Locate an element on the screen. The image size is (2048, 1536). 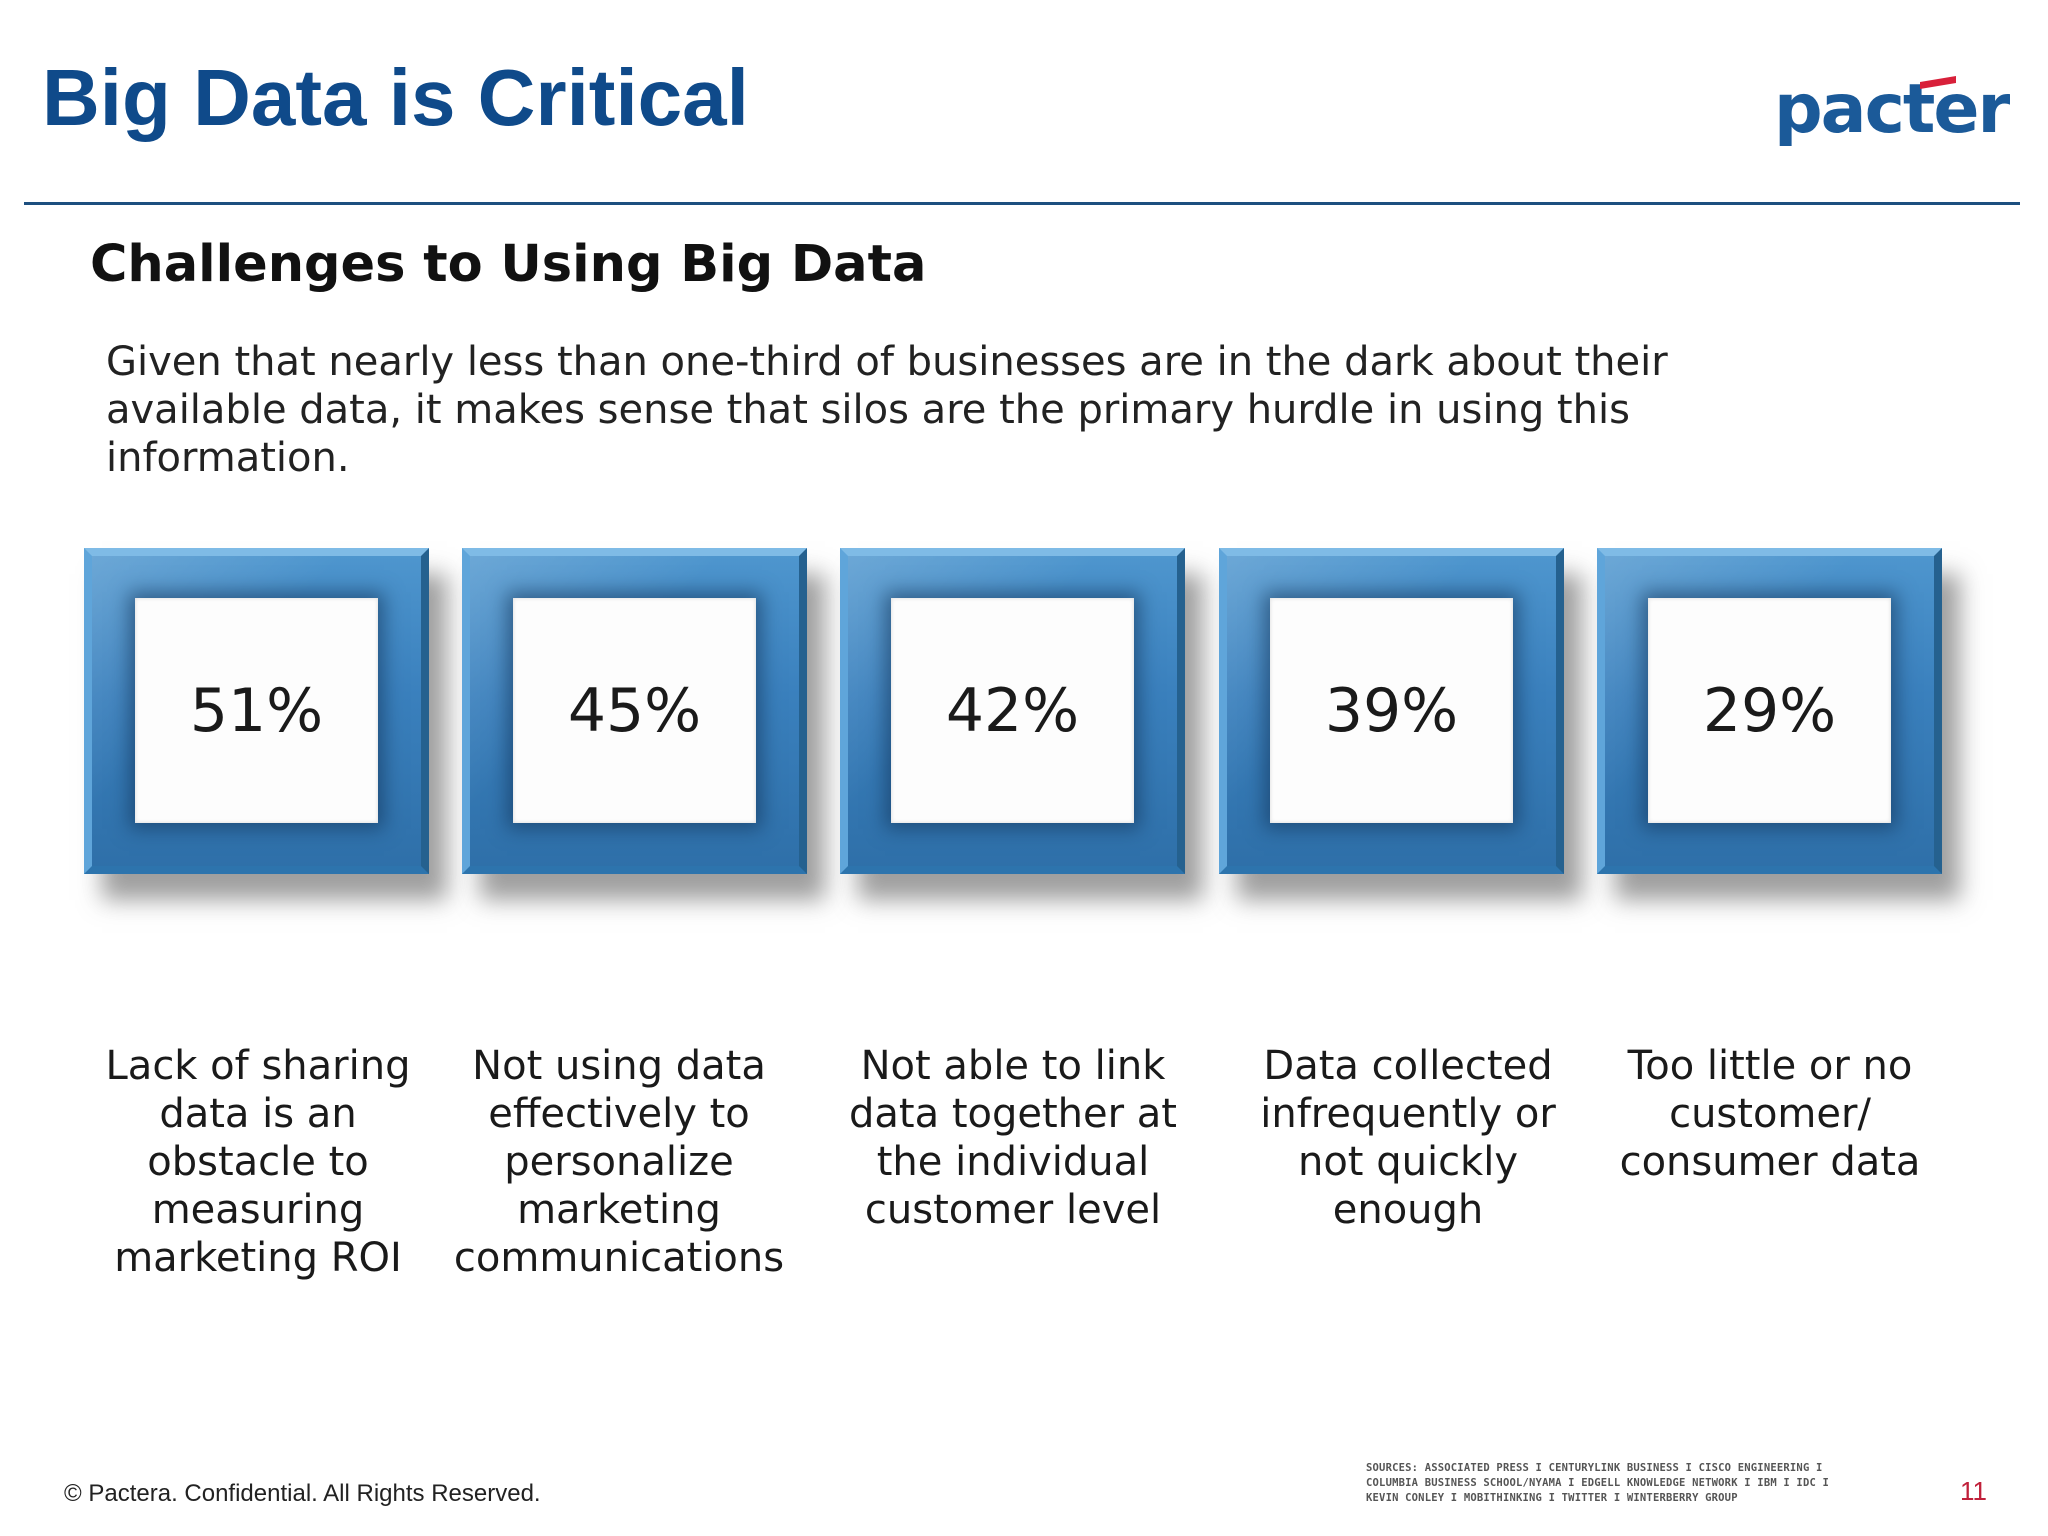
challenge-tile-1: 51% is located at coordinates (256, 711).